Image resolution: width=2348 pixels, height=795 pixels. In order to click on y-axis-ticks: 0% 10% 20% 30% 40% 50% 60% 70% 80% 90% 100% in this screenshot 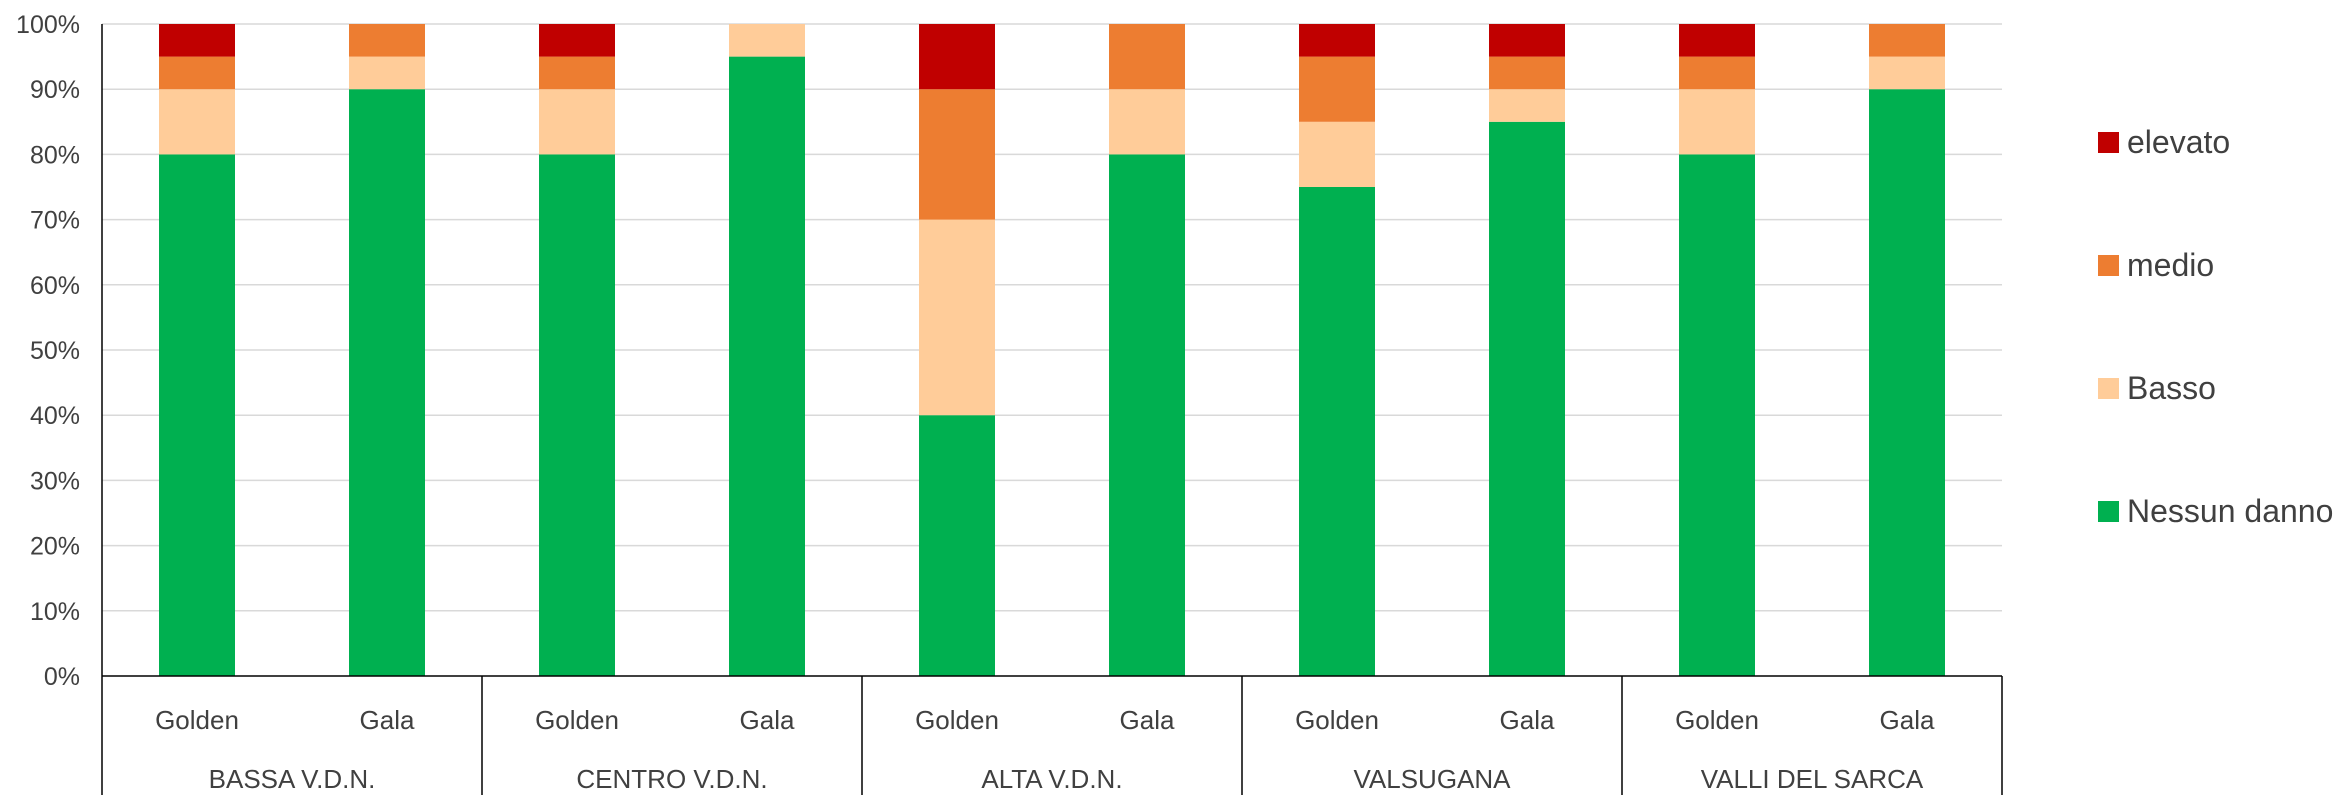, I will do `click(48, 351)`.